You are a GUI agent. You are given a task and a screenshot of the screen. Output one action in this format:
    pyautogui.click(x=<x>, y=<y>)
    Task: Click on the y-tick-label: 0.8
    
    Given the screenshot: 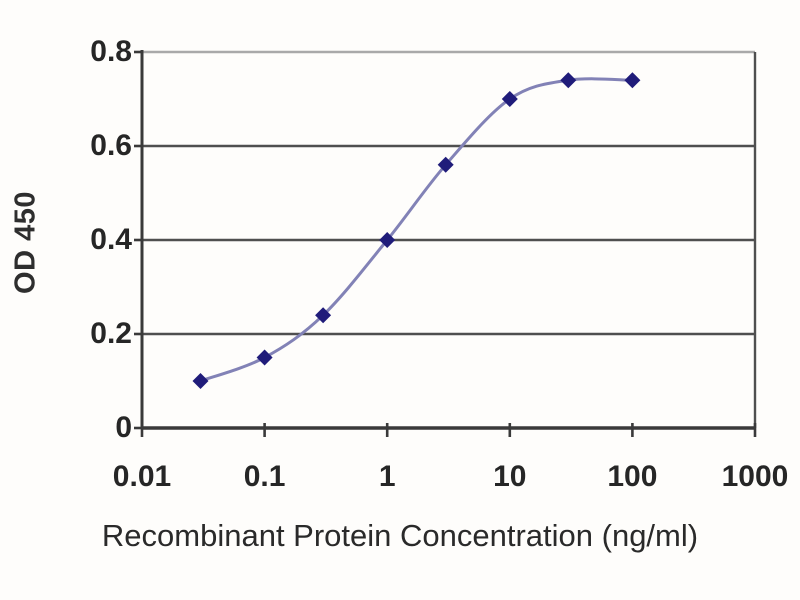 What is the action you would take?
    pyautogui.click(x=111, y=51)
    